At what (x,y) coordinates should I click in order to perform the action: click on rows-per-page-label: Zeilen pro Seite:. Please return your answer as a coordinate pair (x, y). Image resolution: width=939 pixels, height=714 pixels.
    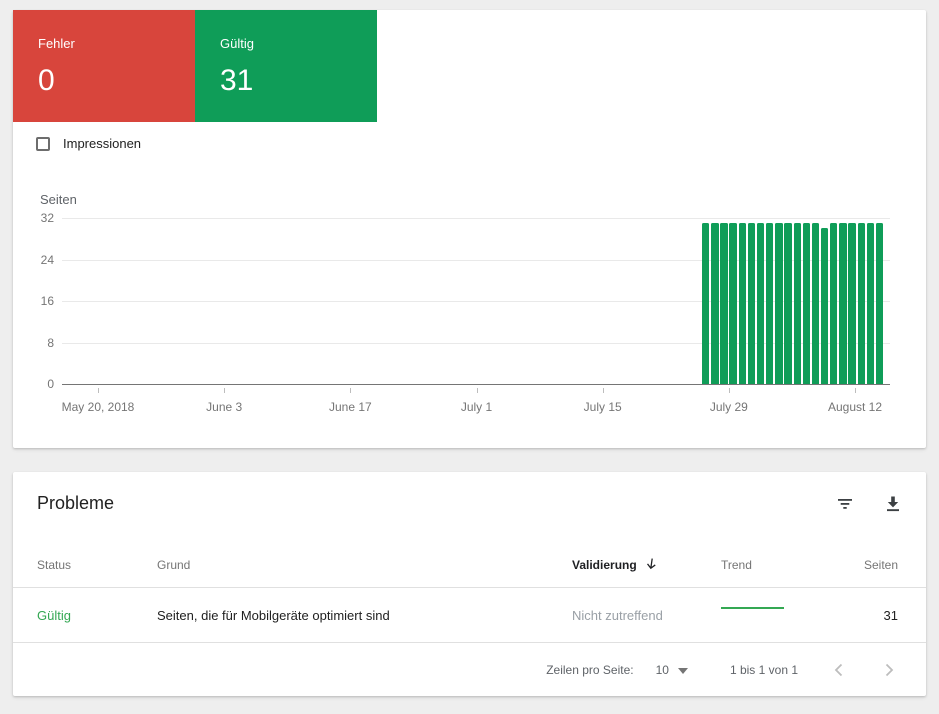
    Looking at the image, I should click on (590, 669).